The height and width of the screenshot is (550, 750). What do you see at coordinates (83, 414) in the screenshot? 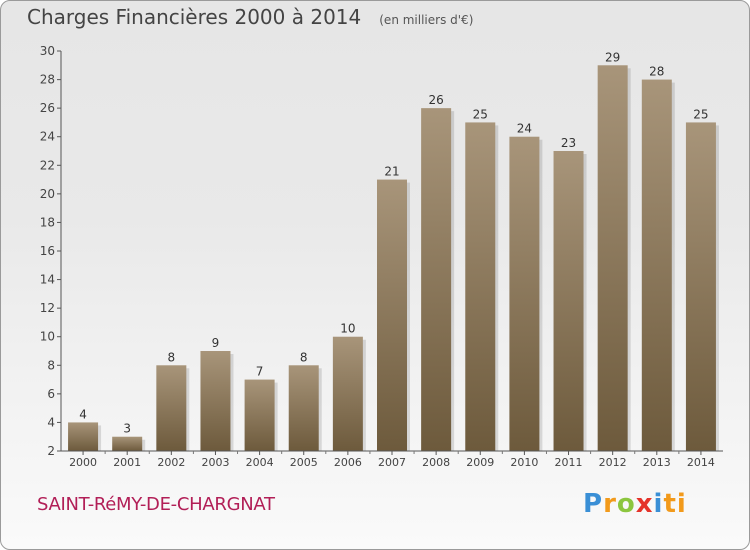
I see `bar-value-label: 4` at bounding box center [83, 414].